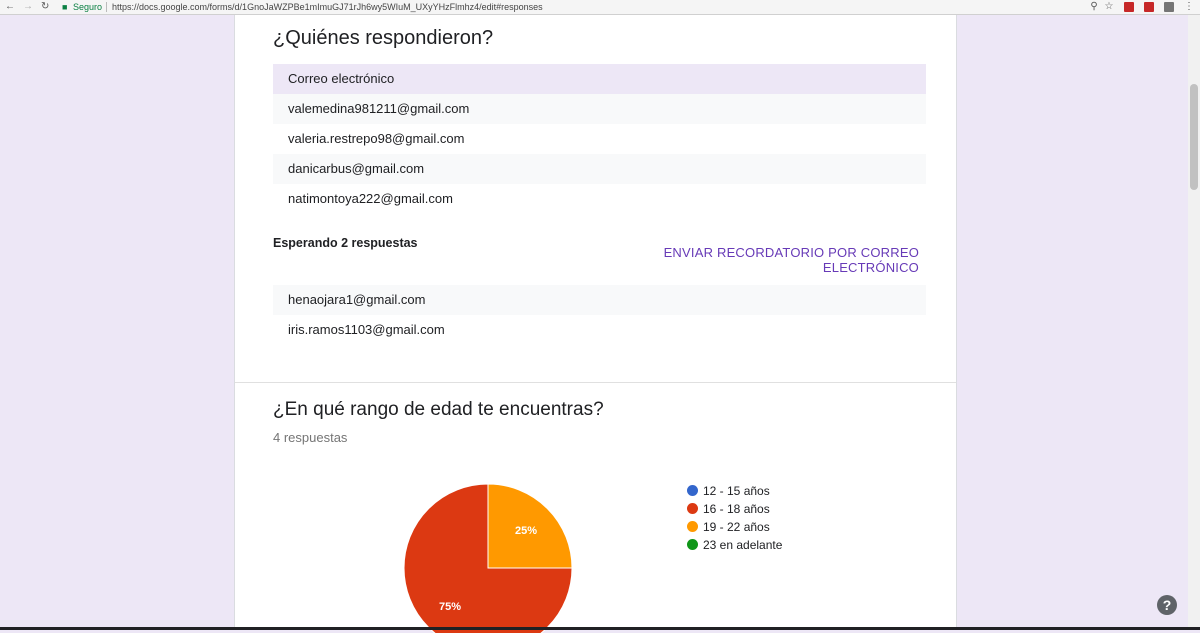 Image resolution: width=1200 pixels, height=633 pixels. I want to click on table-row: valeria.restrepo98@gmail.com, so click(599, 139).